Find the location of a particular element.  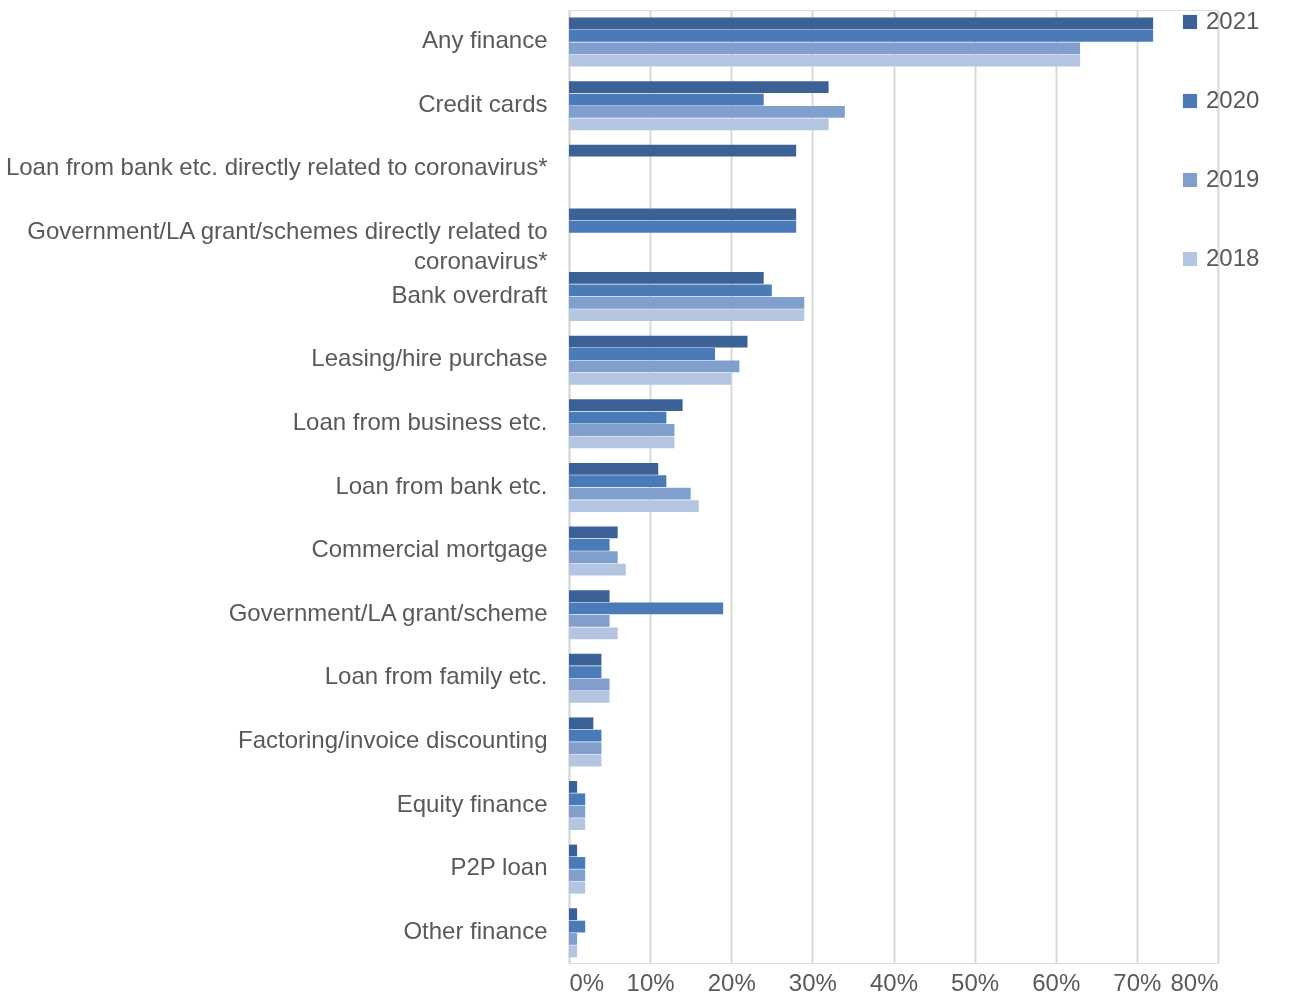

x-tick-label: 10% is located at coordinates (650, 982).